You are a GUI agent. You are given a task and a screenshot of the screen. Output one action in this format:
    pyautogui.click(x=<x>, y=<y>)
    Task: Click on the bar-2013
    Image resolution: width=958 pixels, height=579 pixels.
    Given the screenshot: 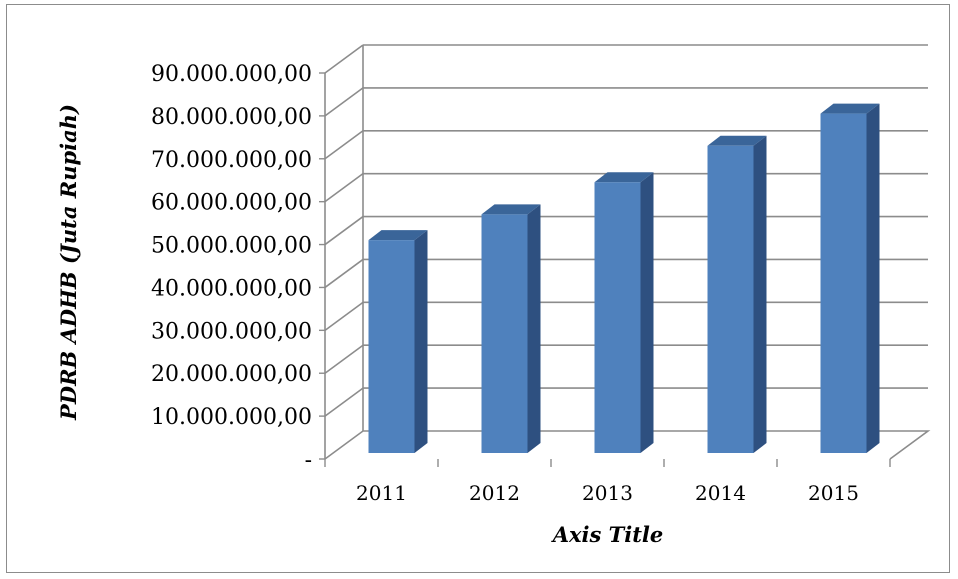 What is the action you would take?
    pyautogui.click(x=624, y=312)
    